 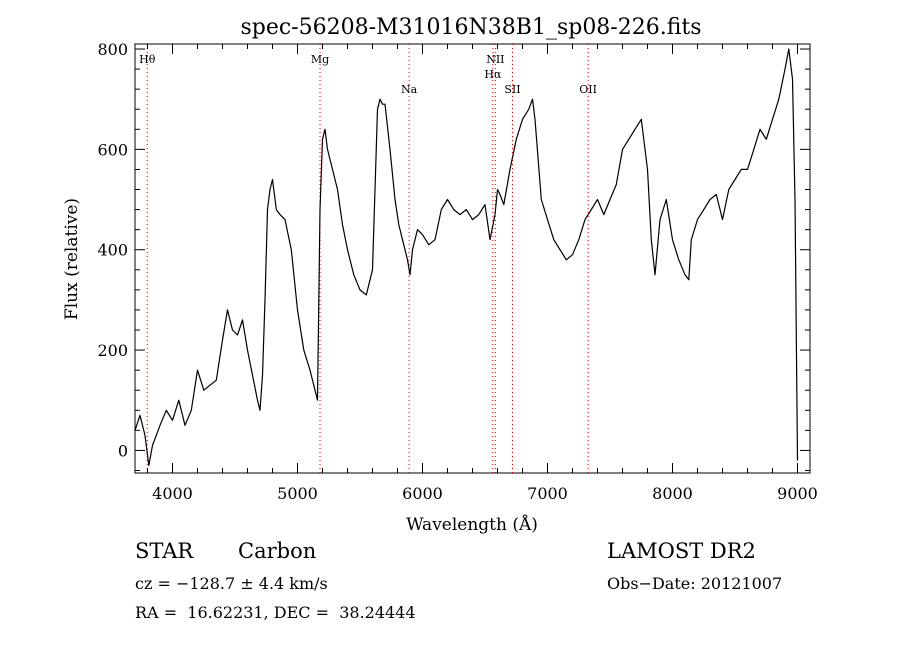 What do you see at coordinates (112, 49) in the screenshot?
I see `y-tick-label: 800` at bounding box center [112, 49].